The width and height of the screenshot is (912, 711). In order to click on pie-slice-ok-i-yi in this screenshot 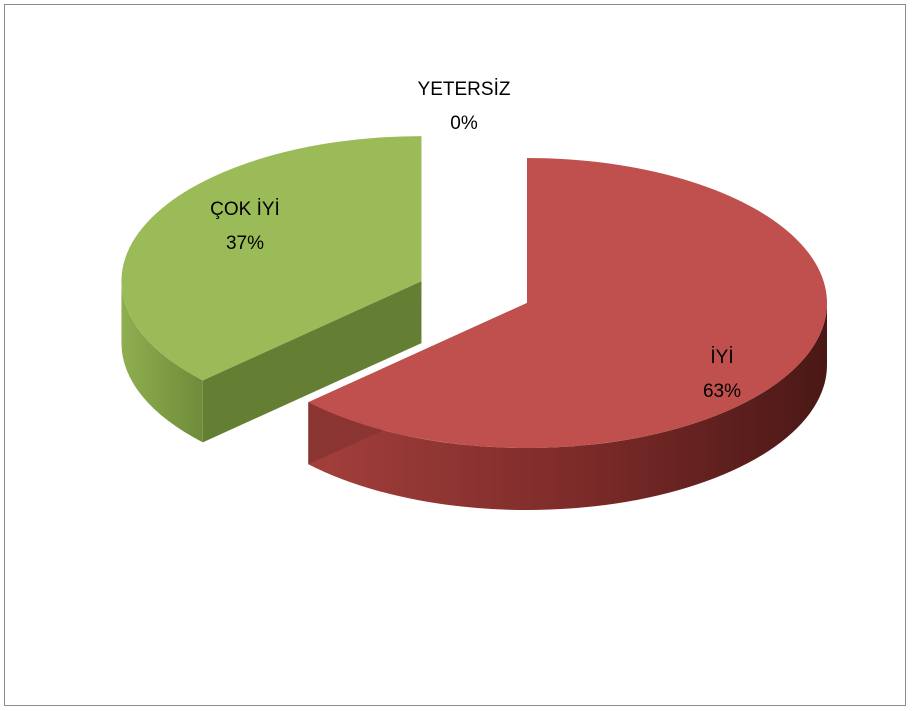, I will do `click(271, 289)`.